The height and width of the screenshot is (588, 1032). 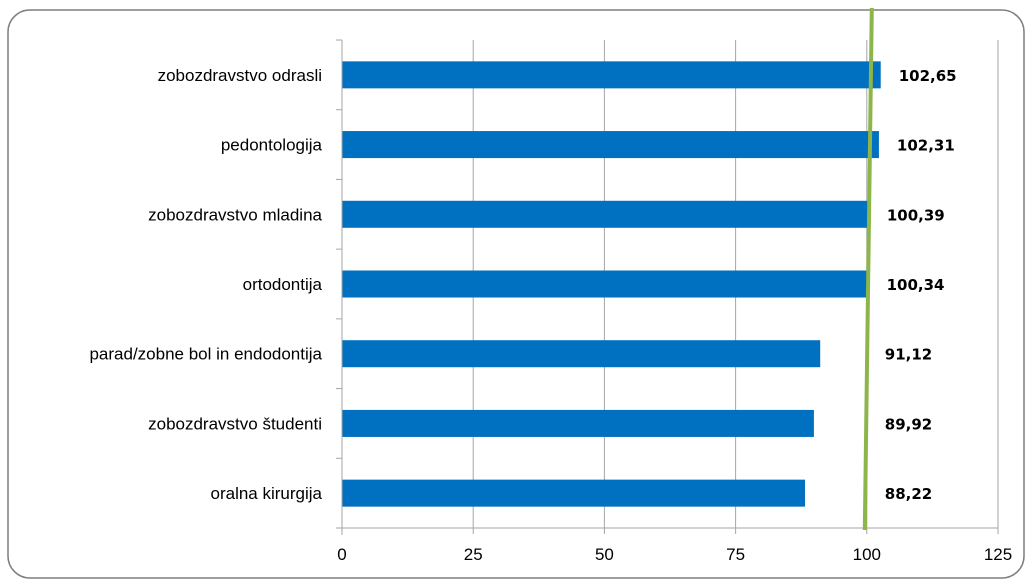 I want to click on data-label: 88,22, so click(x=908, y=494).